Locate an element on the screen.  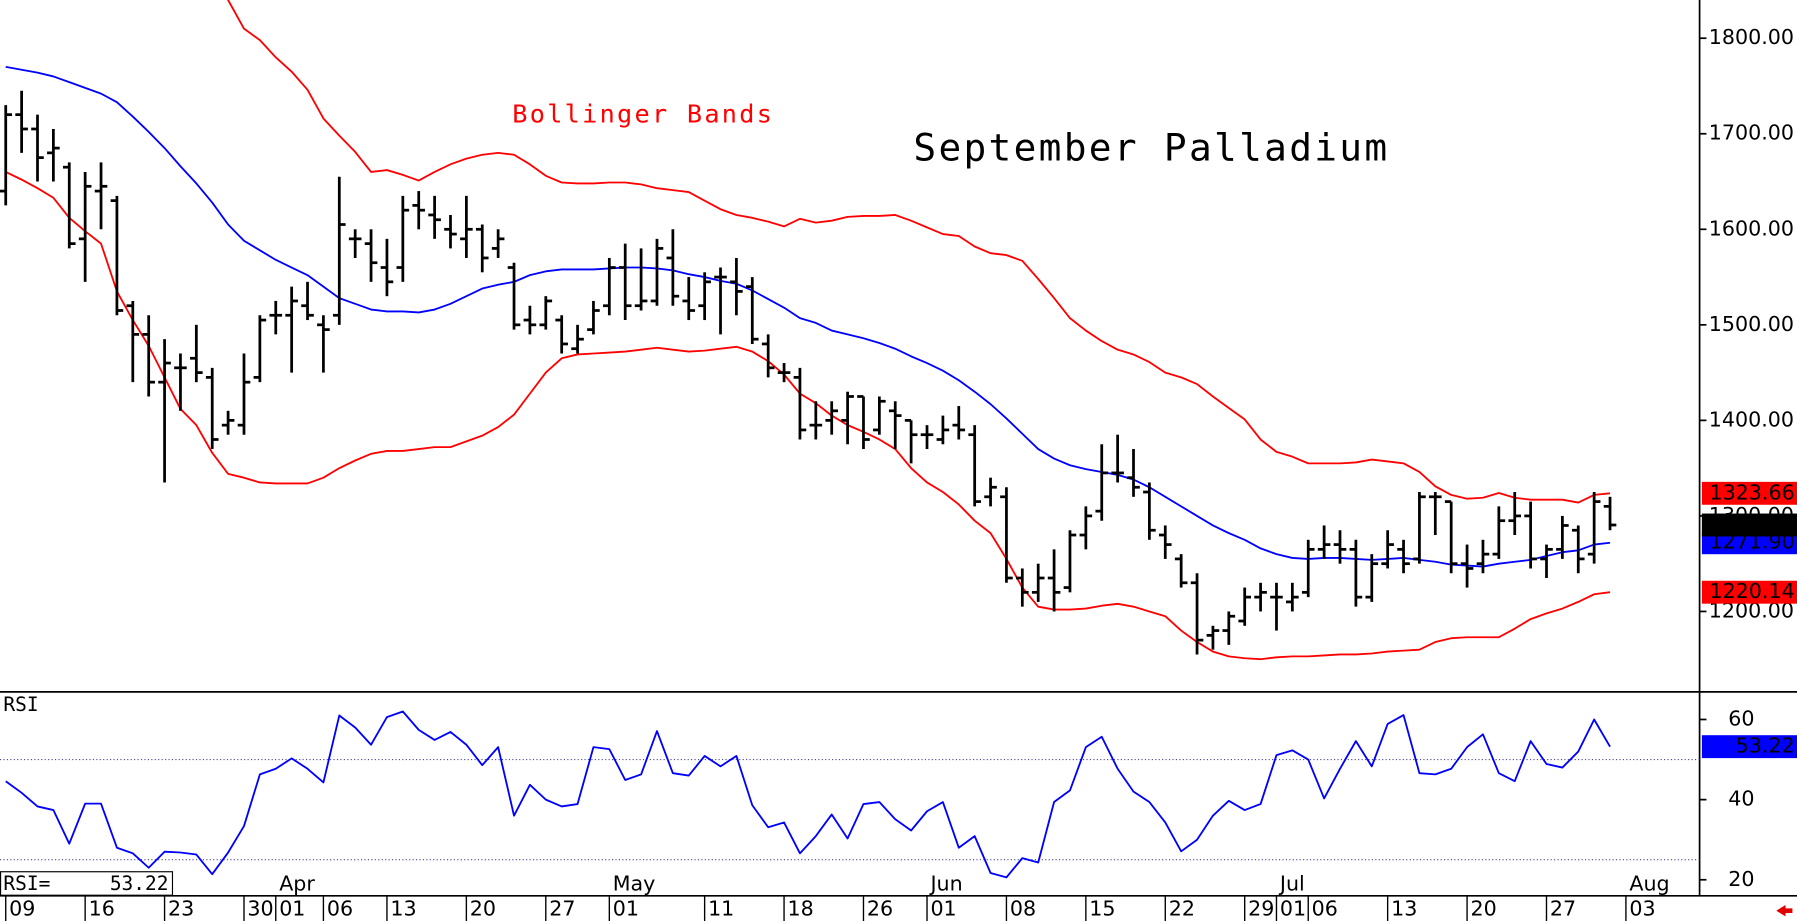
chart-title: September Palladium is located at coordinates (1151, 148).